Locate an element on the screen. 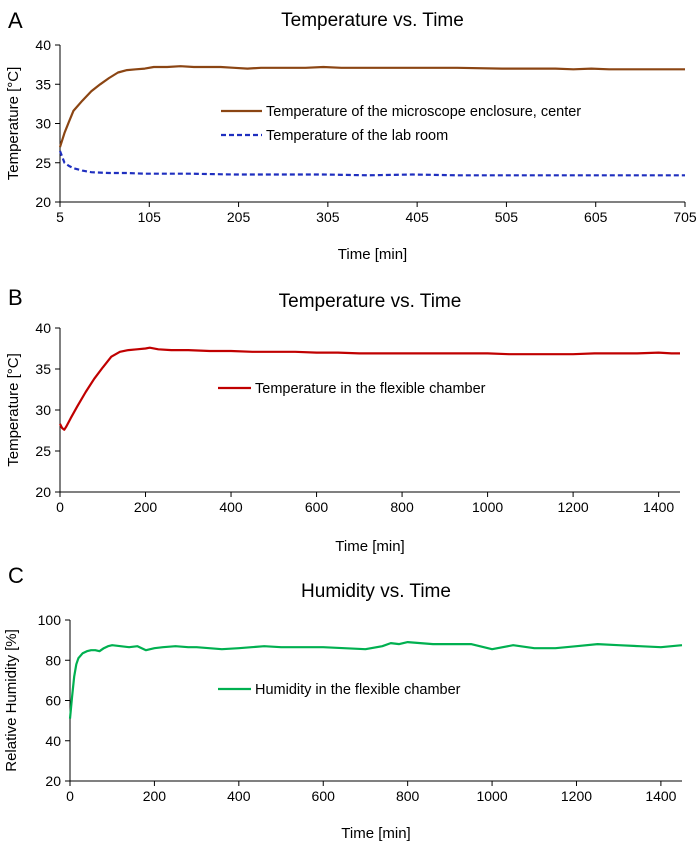 The image size is (698, 853). y-tick-label: 60 is located at coordinates (53, 701).